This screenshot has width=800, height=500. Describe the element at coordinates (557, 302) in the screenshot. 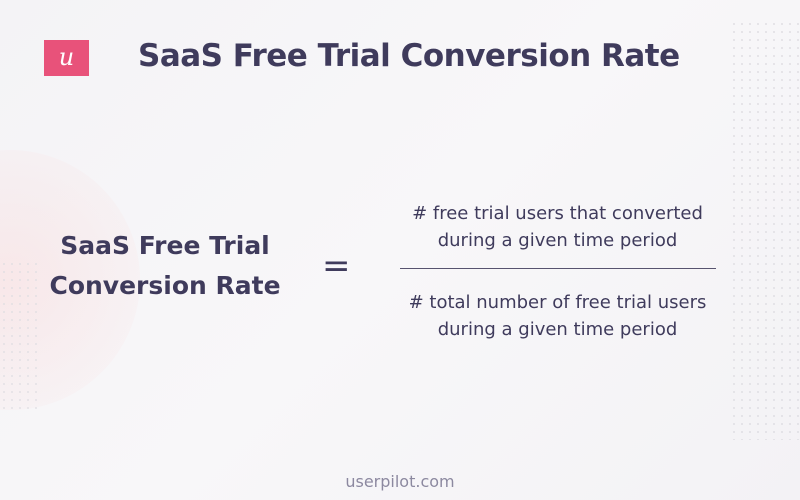

I see `denominator-line: # total number of free trial users` at that location.